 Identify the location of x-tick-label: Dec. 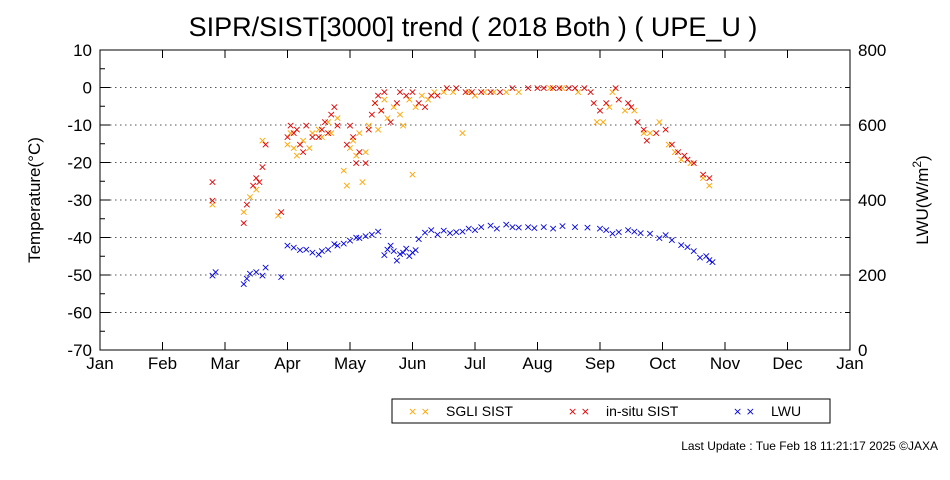
(787, 363).